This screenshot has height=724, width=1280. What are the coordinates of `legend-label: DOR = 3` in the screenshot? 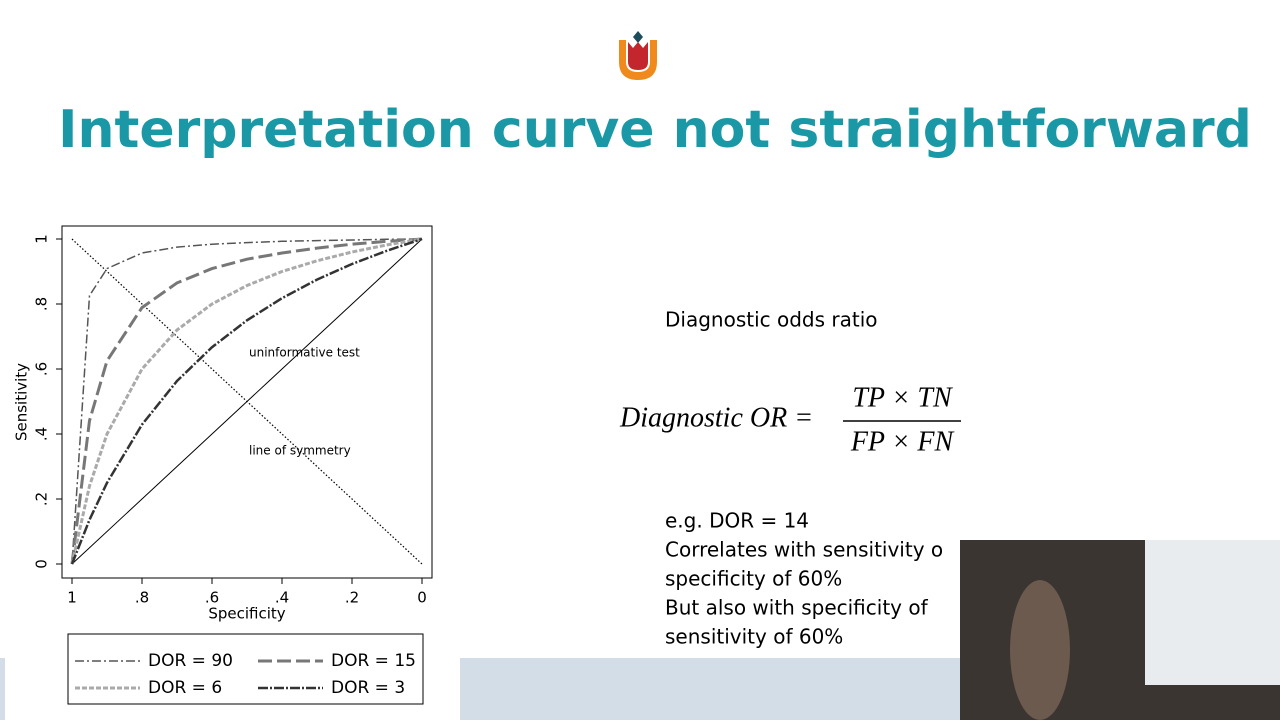 It's located at (368, 688).